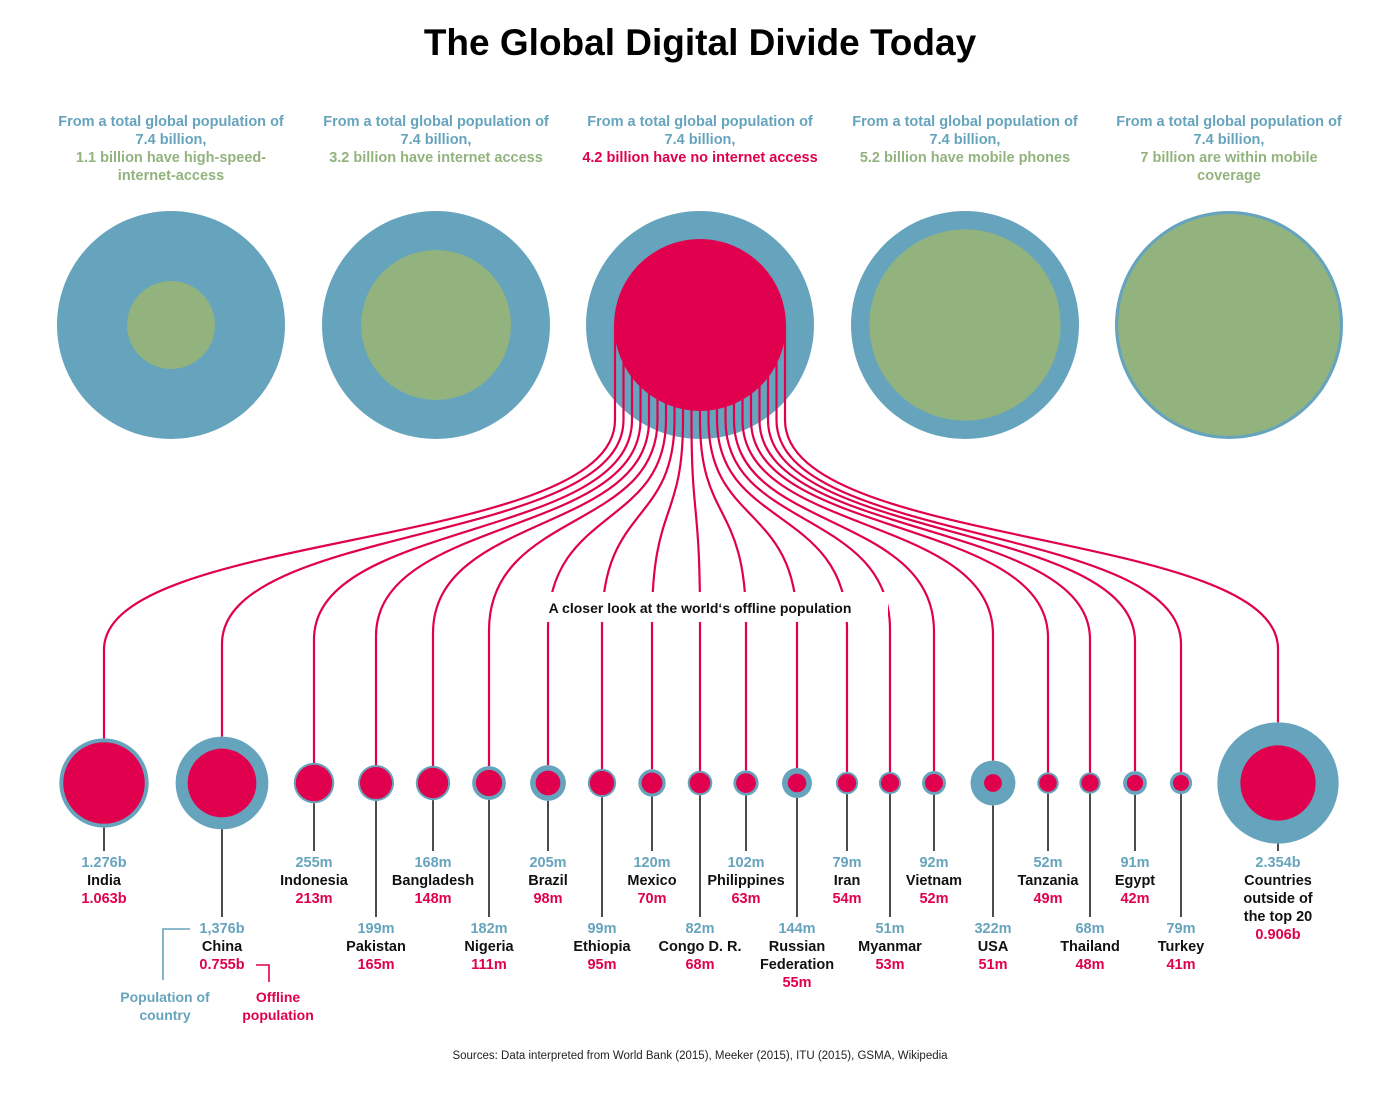 The width and height of the screenshot is (1400, 1117). What do you see at coordinates (222, 947) in the screenshot?
I see `country-name: China` at bounding box center [222, 947].